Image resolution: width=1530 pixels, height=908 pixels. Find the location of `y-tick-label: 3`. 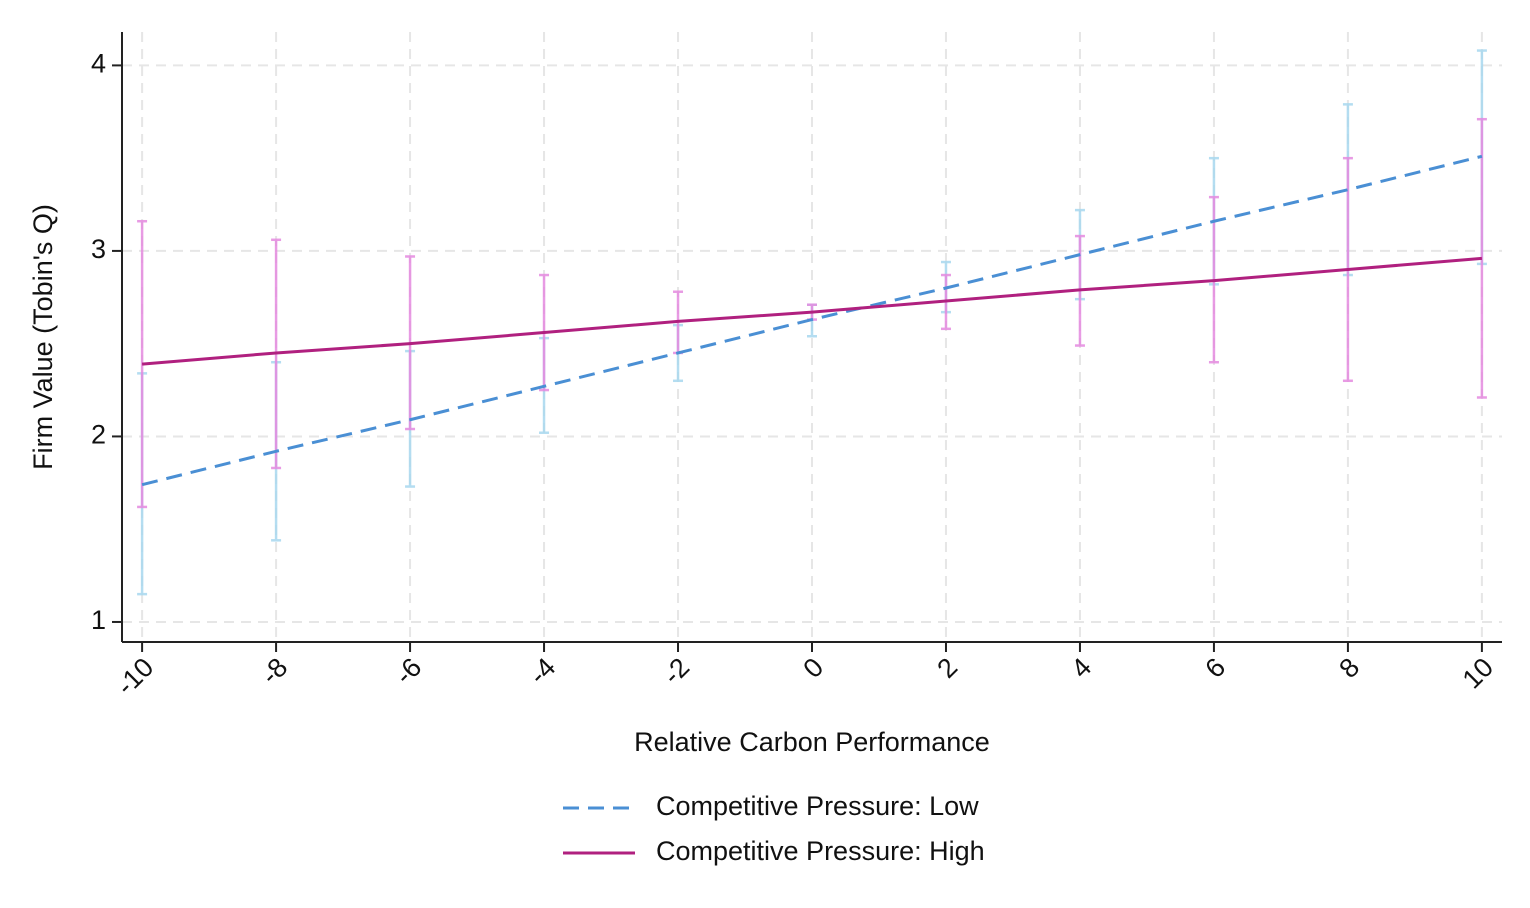

y-tick-label: 3 is located at coordinates (98, 249).